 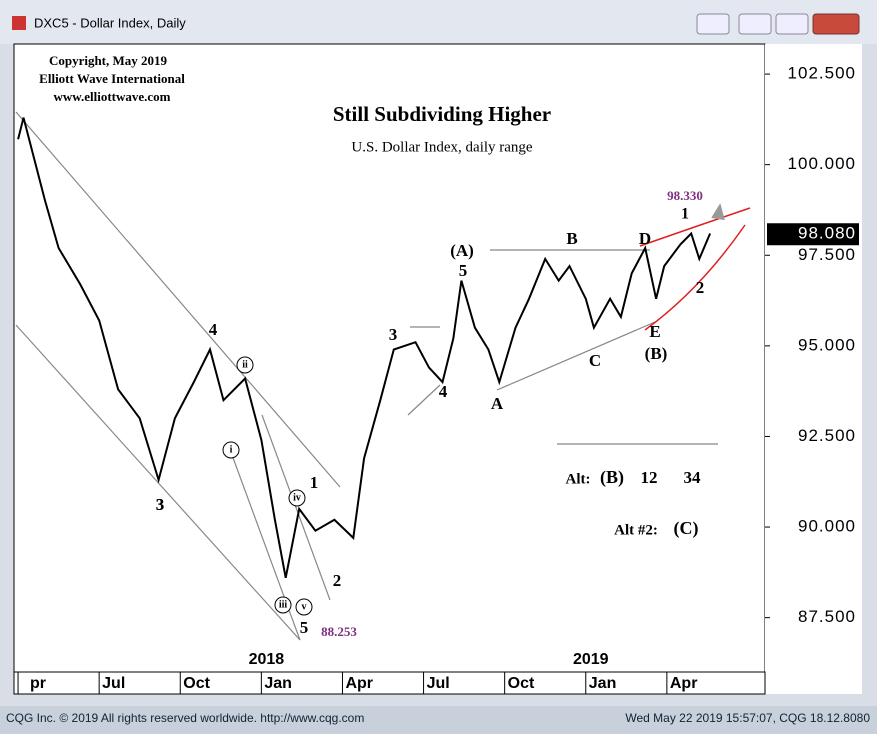 I want to click on annotation: Alt:, so click(x=578, y=479).